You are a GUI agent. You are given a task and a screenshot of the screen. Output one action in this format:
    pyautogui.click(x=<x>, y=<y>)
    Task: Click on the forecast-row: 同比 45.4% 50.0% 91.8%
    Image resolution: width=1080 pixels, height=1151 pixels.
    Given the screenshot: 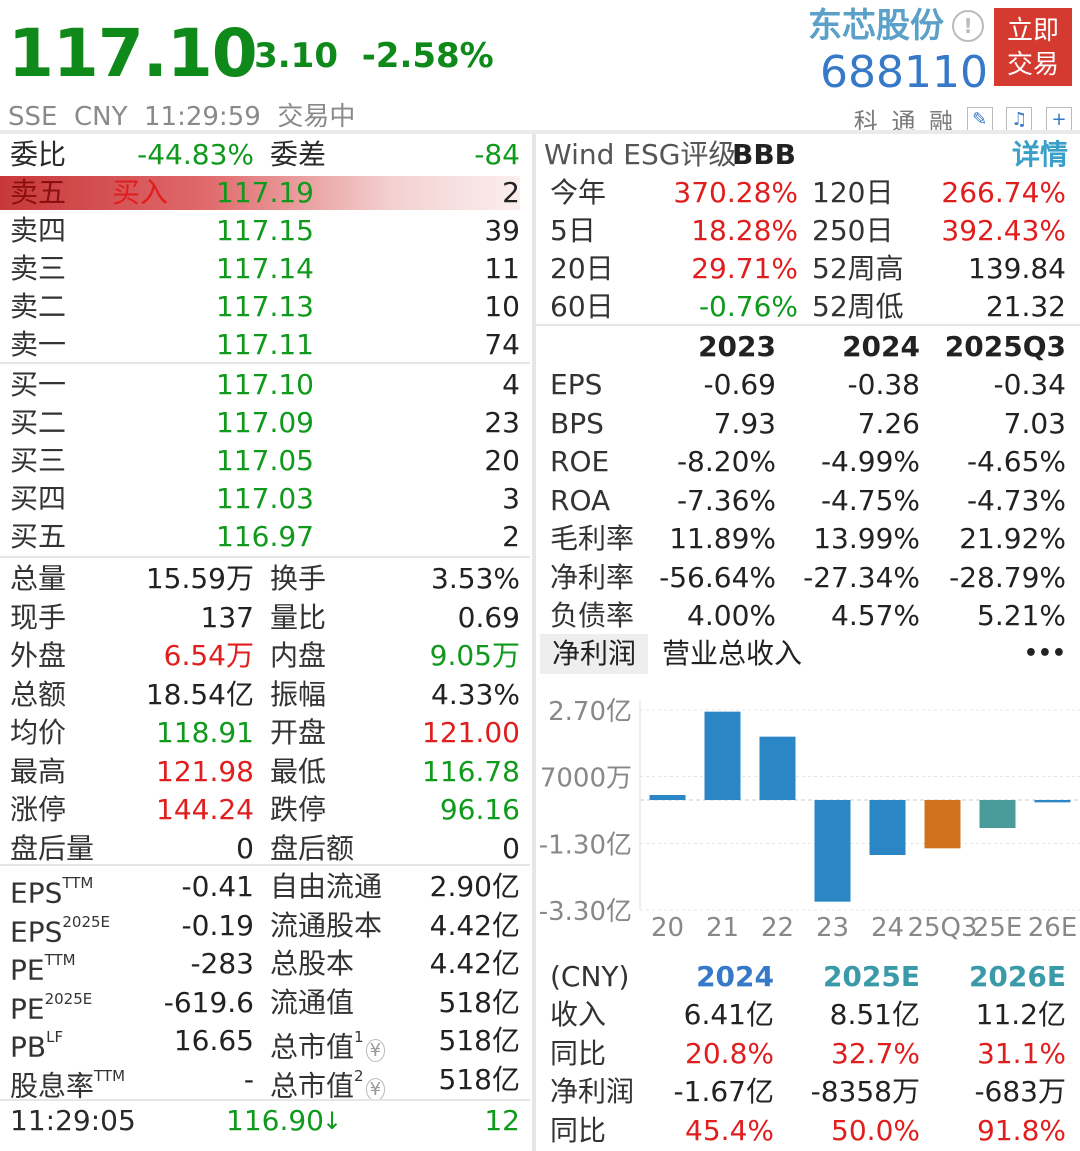 What is the action you would take?
    pyautogui.click(x=808, y=1131)
    